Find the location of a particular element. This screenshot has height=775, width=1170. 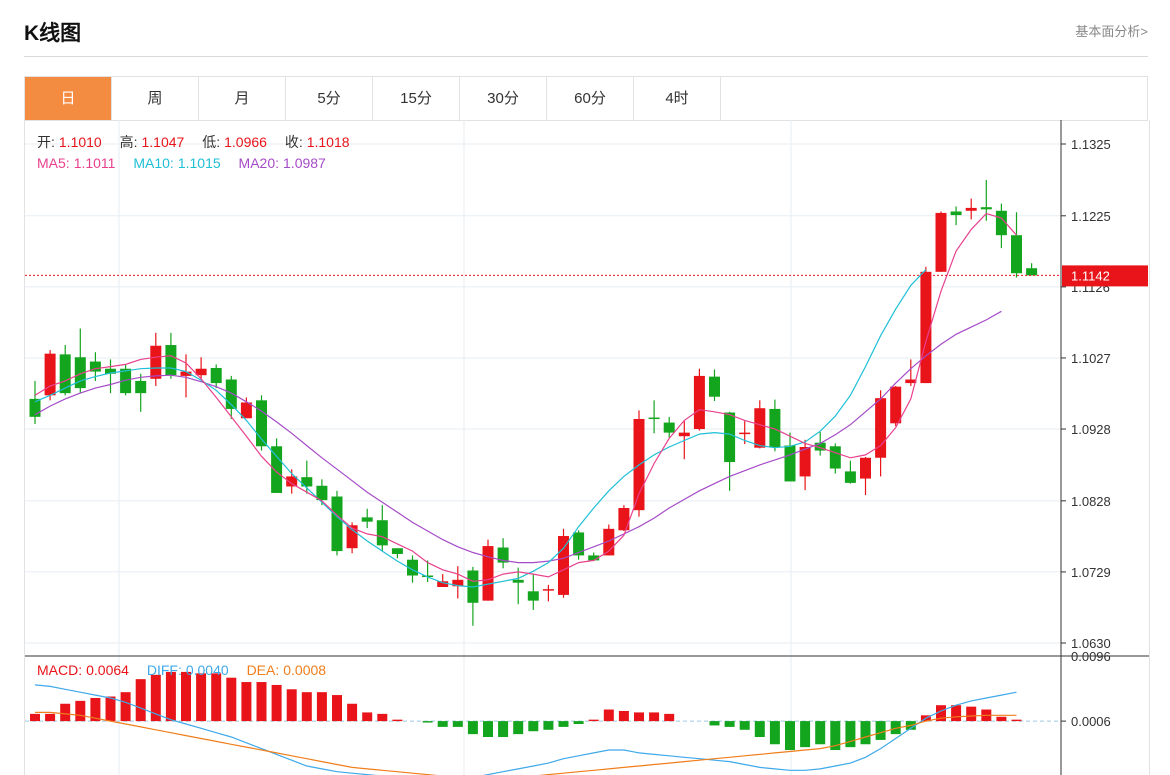

close-label: 收: is located at coordinates (293, 142).